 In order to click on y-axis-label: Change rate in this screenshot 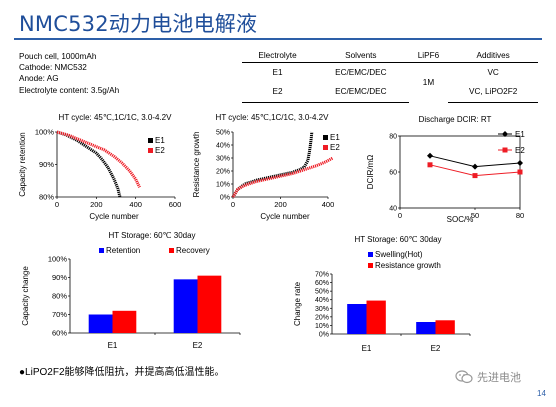, I will do `click(297, 303)`.